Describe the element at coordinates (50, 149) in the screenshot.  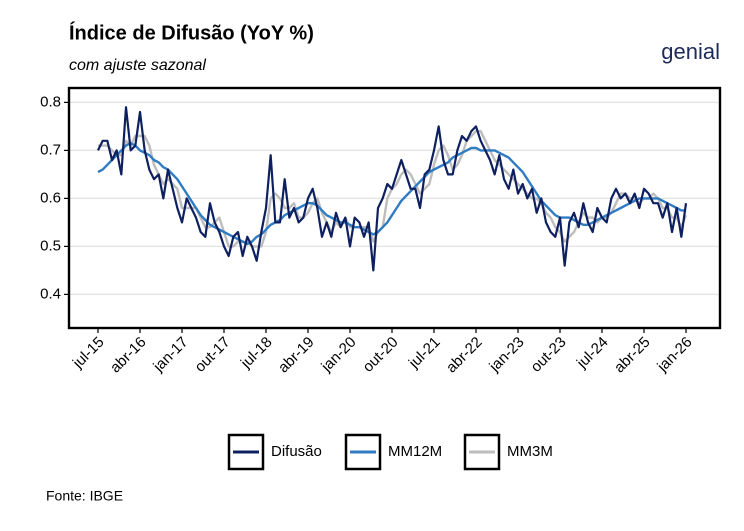
I see `y-tick-label: 0.7` at that location.